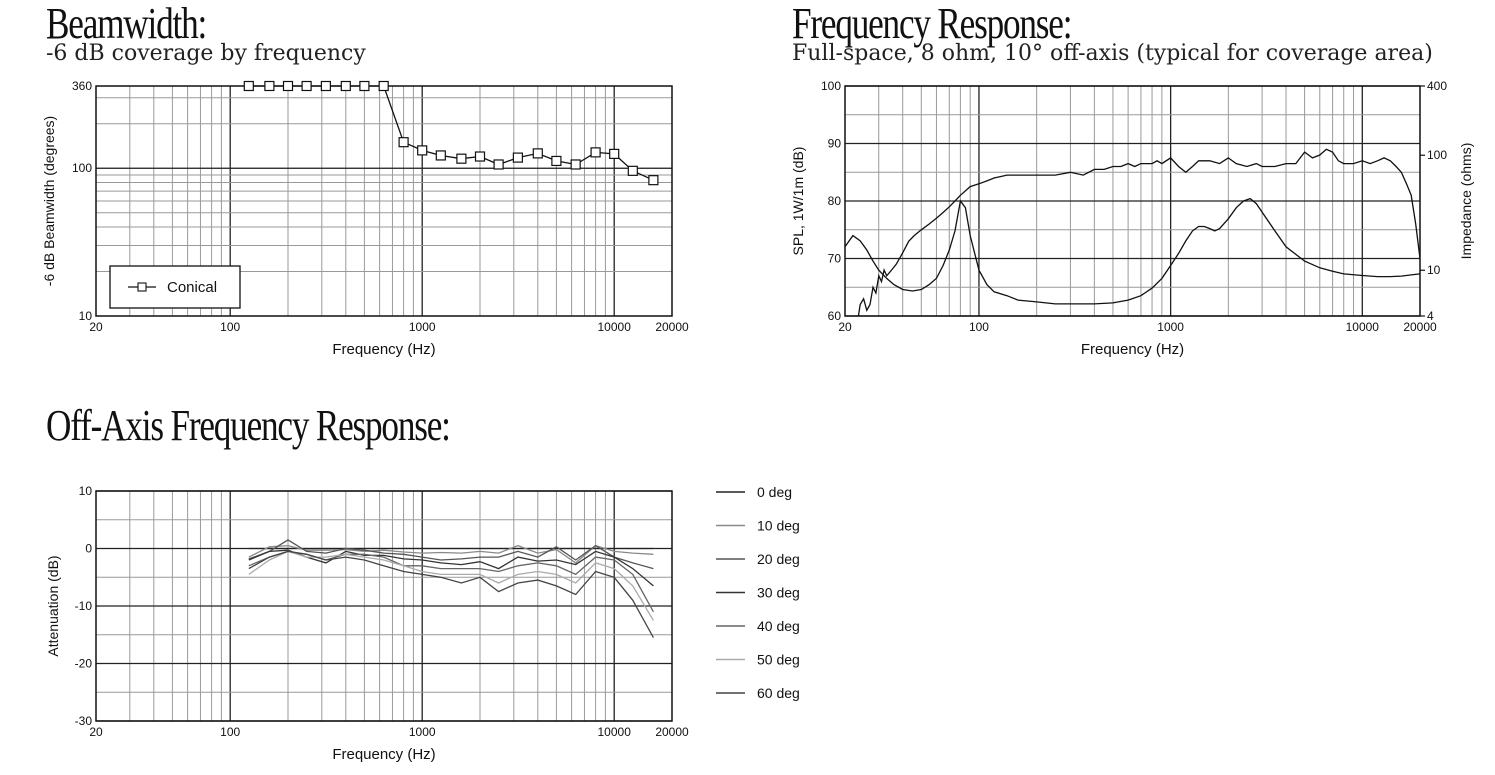  I want to click on freq-response-x-tick-label: 10000, so click(1363, 327).